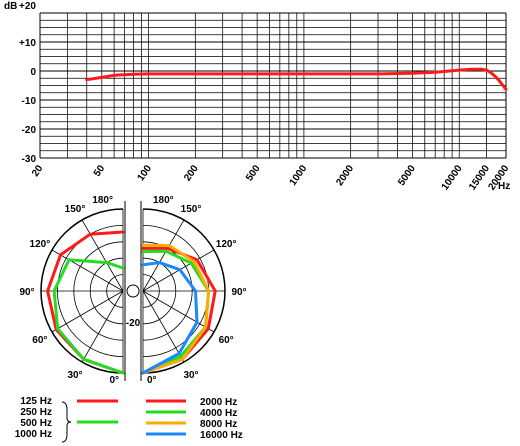  Describe the element at coordinates (345, 175) in the screenshot. I see `x-tick-label: 2000` at that location.